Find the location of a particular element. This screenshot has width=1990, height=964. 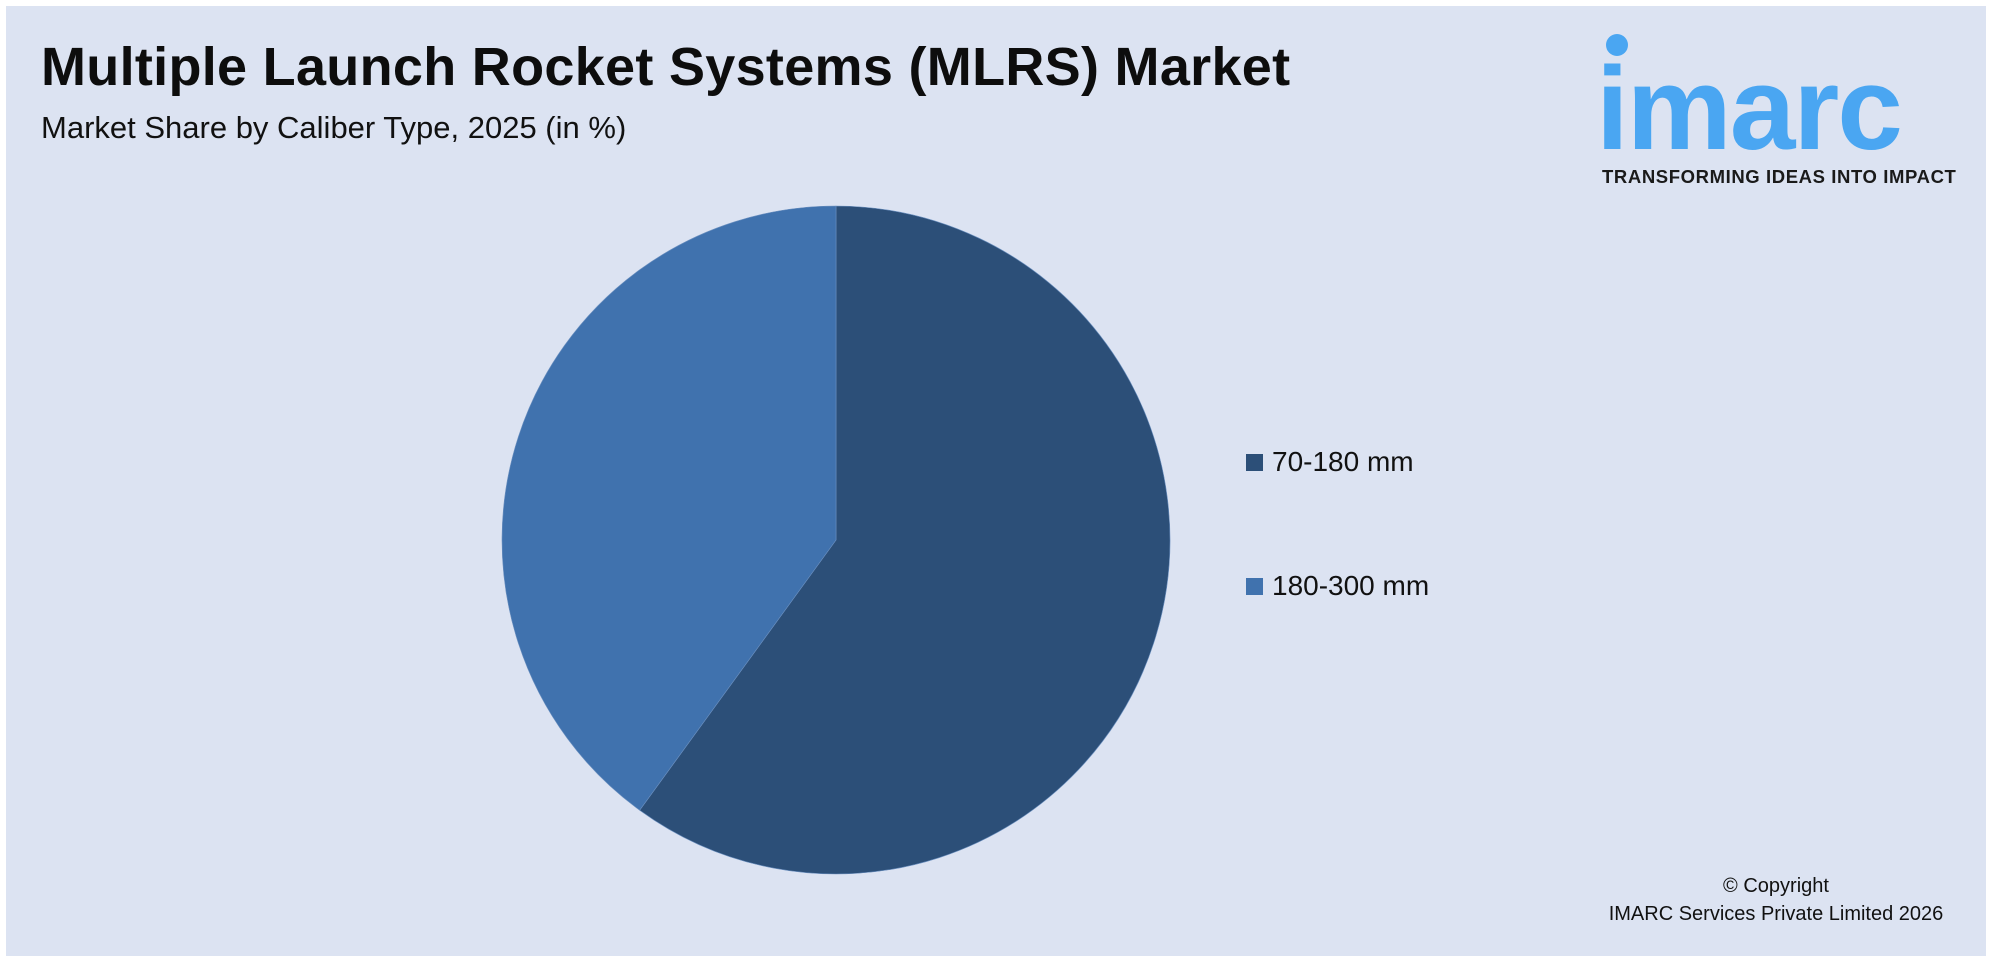

legend-label: 180-300 mm is located at coordinates (1351, 585).